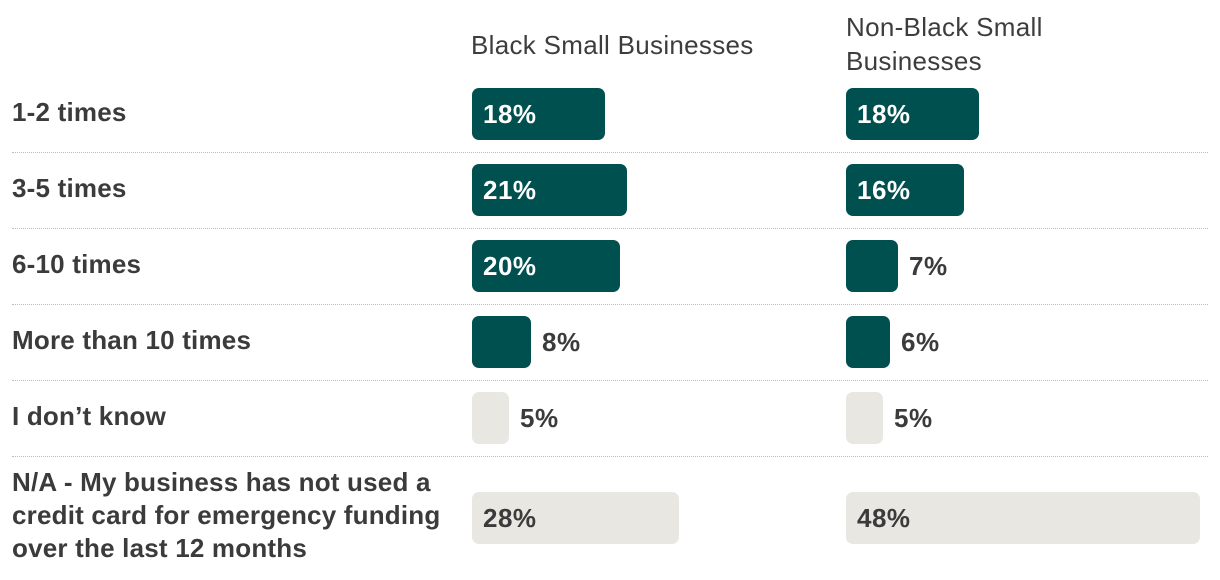  Describe the element at coordinates (77, 264) in the screenshot. I see `category-label: 6-10 times` at that location.